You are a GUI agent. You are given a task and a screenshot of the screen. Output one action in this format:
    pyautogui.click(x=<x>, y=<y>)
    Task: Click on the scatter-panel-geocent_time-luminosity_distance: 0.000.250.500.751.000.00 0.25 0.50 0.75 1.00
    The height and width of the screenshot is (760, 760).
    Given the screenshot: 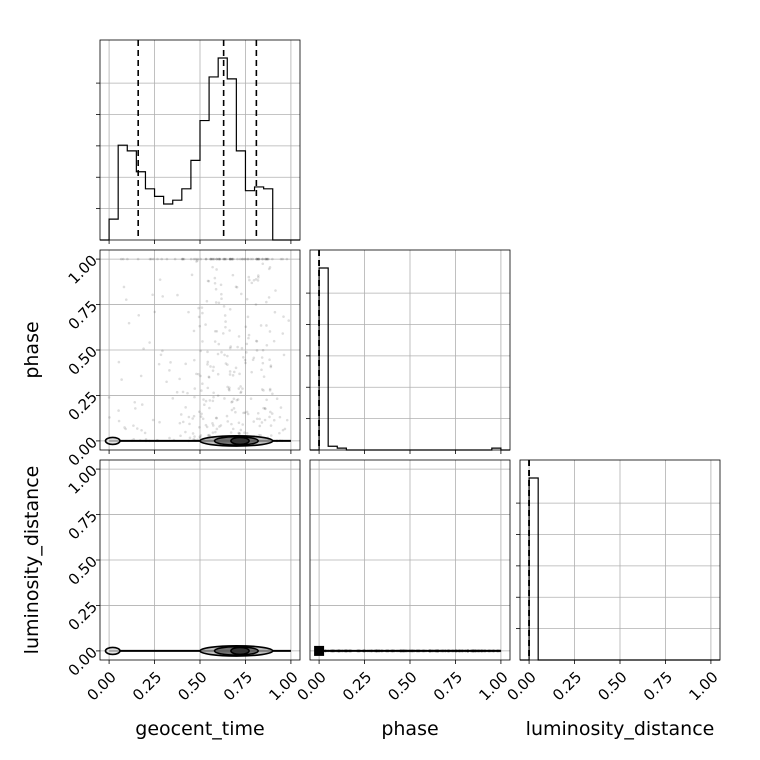 What is the action you would take?
    pyautogui.click(x=183, y=581)
    